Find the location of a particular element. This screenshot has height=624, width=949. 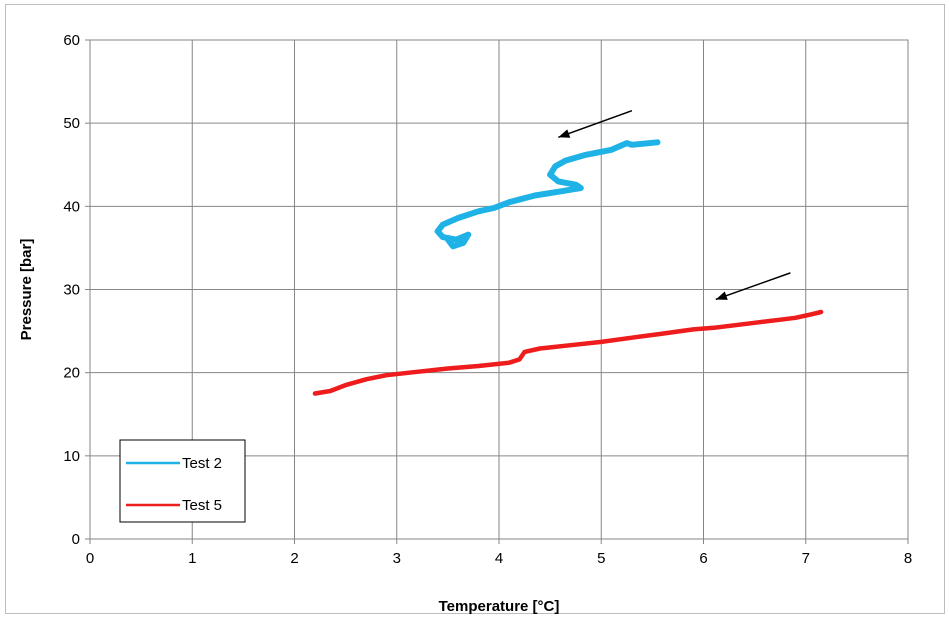

x-tick-label: 3 is located at coordinates (397, 558).